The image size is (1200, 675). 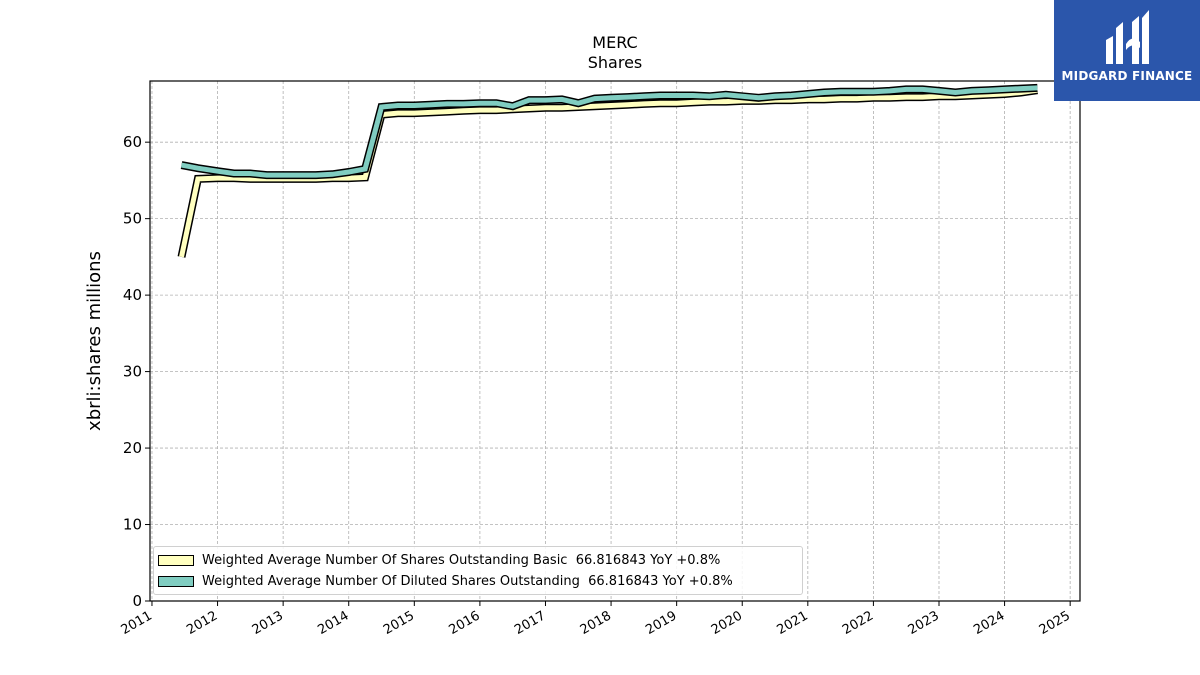 I want to click on x-tick-label: 2016, so click(x=465, y=623).